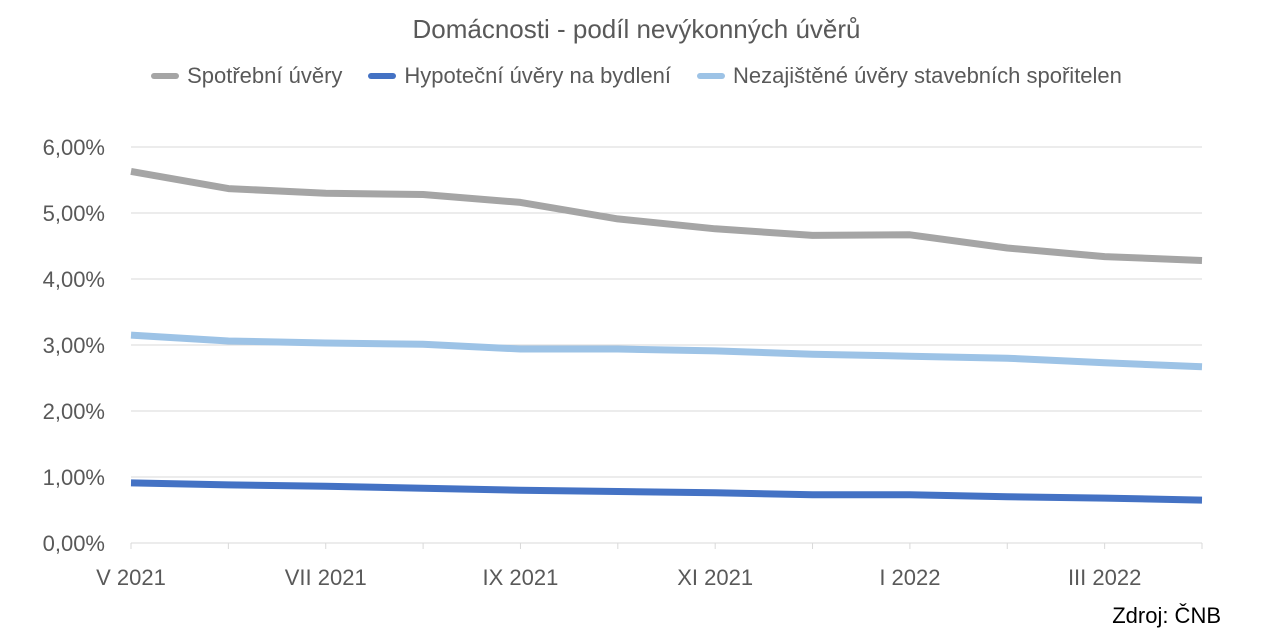 The image size is (1273, 643). Describe the element at coordinates (74, 411) in the screenshot. I see `y-tick-label: 2,00%` at that location.